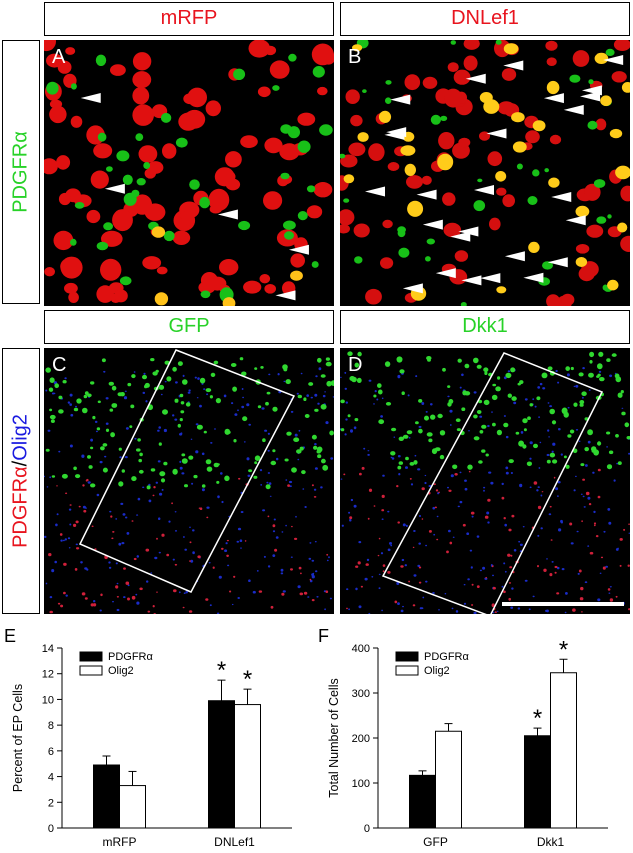 The height and width of the screenshot is (853, 633). I want to click on chart-f-significance-star: *, so click(563, 649).